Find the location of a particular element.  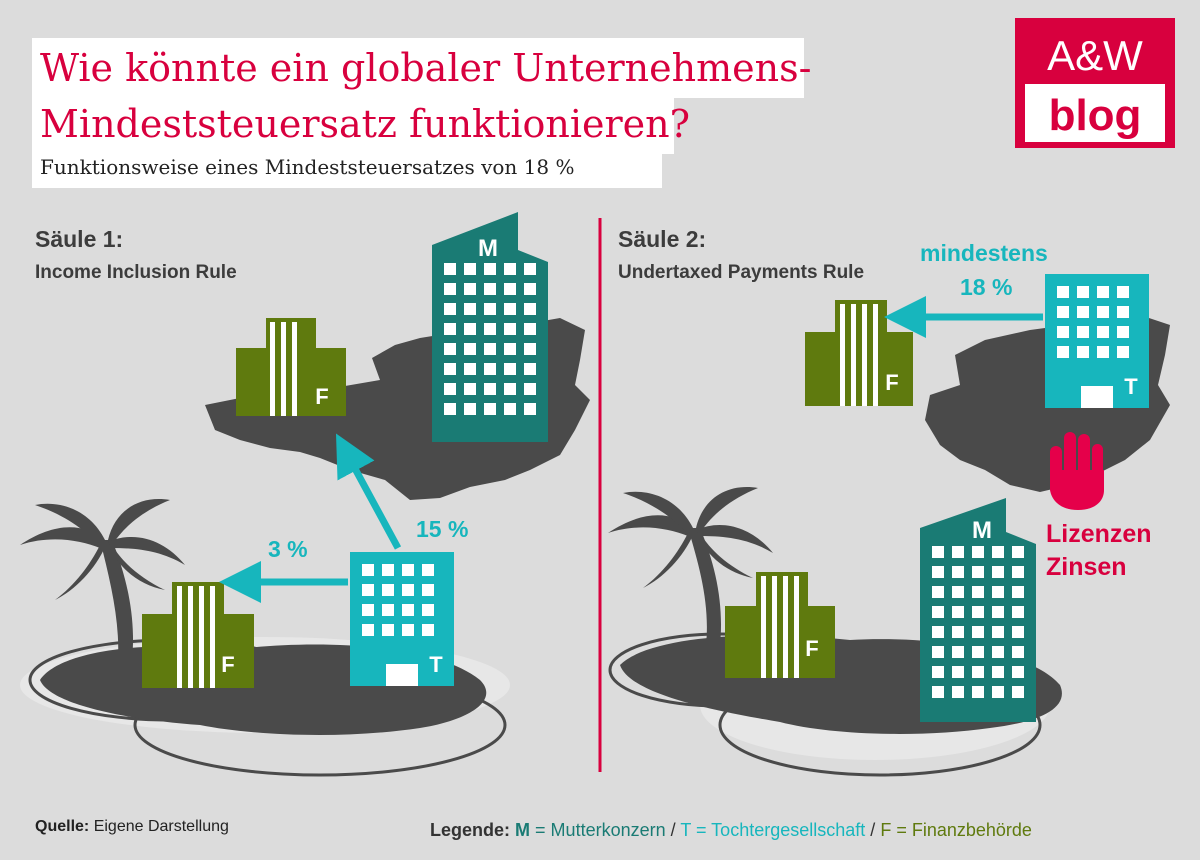

logo-text-blog: blog is located at coordinates (1095, 115).